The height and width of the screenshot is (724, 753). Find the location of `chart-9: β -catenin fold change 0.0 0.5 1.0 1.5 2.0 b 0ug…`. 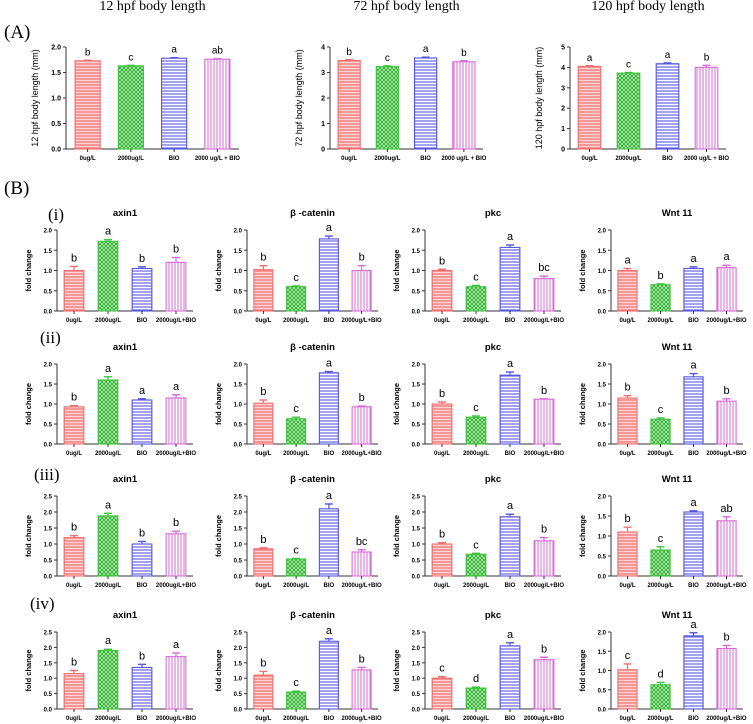

chart-9: β -catenin fold change 0.0 0.5 1.0 1.5 2.0 b 0ug… is located at coordinates (298, 399).